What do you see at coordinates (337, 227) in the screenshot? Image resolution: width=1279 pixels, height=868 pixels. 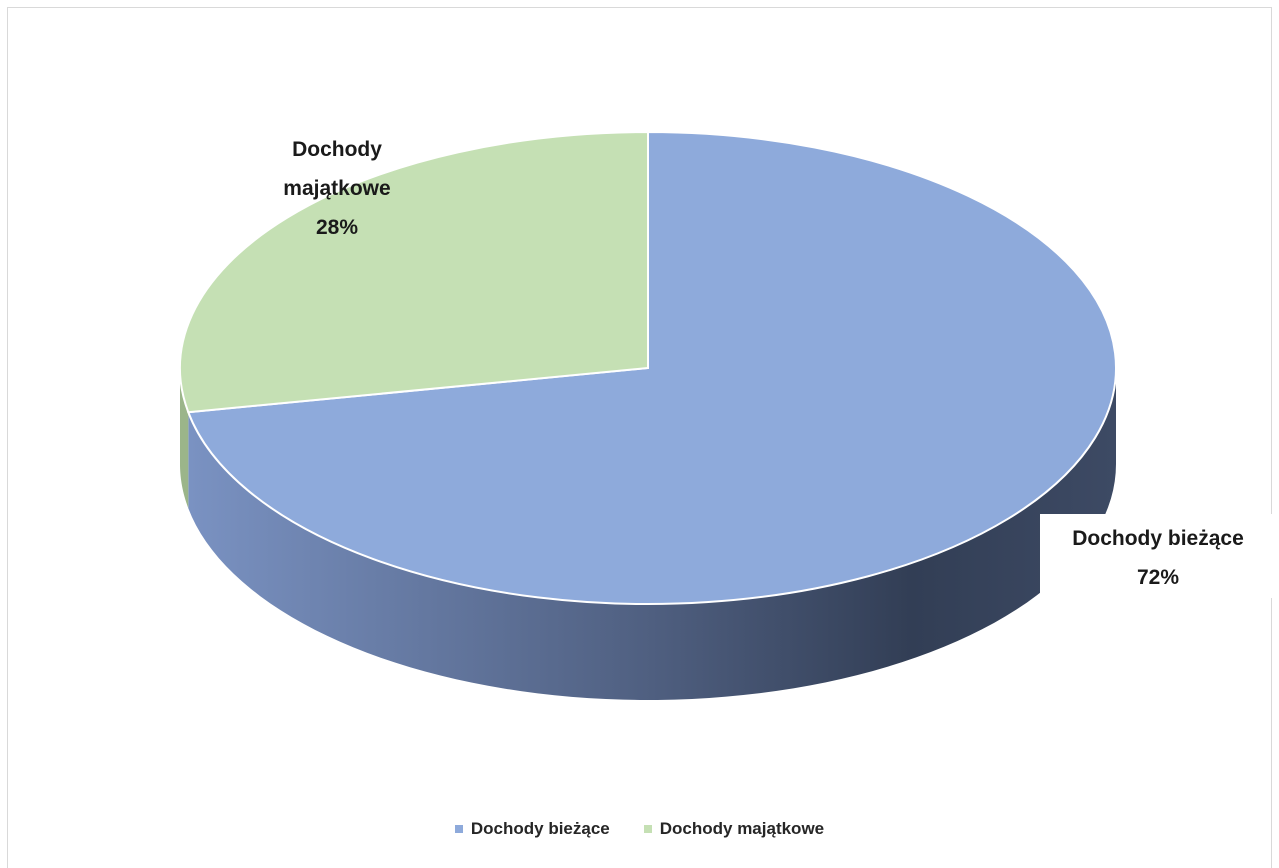 I see `data-label-line: 28%` at bounding box center [337, 227].